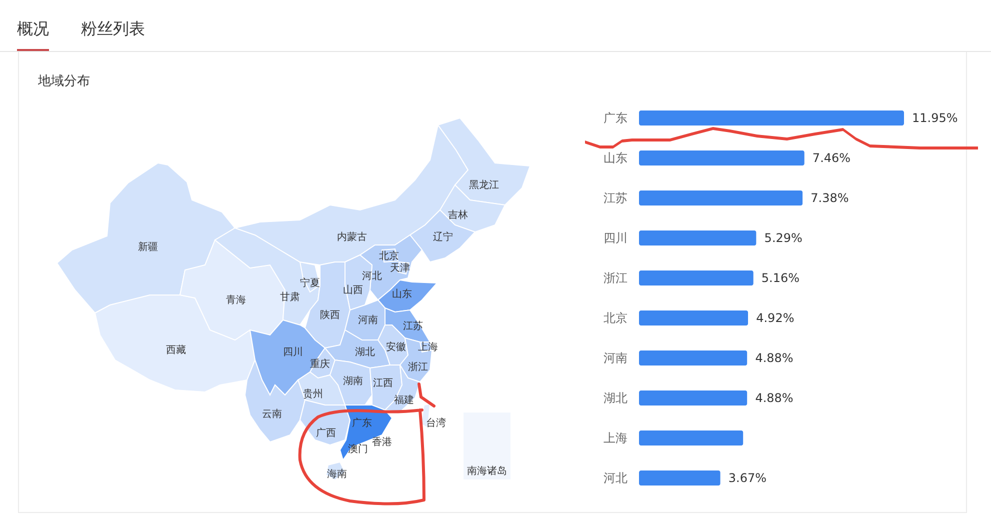 Image resolution: width=991 pixels, height=527 pixels. What do you see at coordinates (783, 238) in the screenshot?
I see `data-label: 5.29%` at bounding box center [783, 238].